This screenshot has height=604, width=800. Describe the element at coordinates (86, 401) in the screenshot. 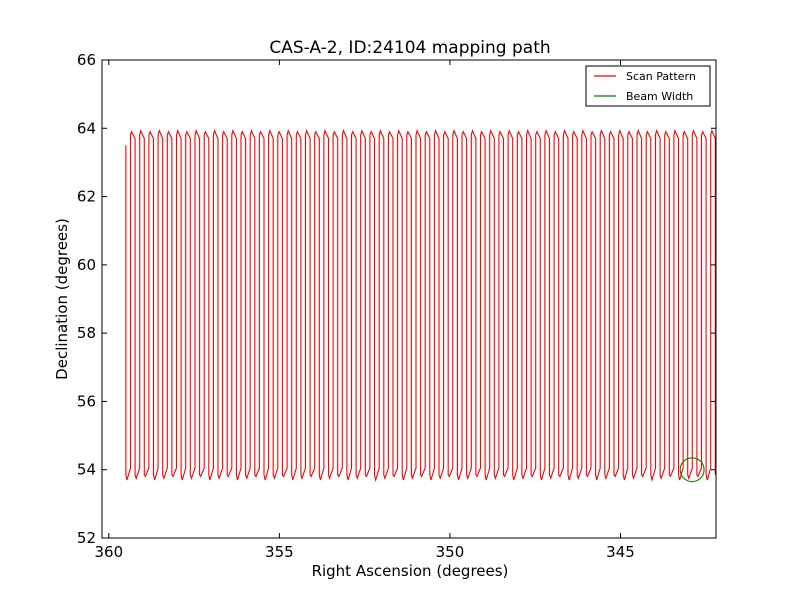

I see `y-tick-label: 56` at that location.